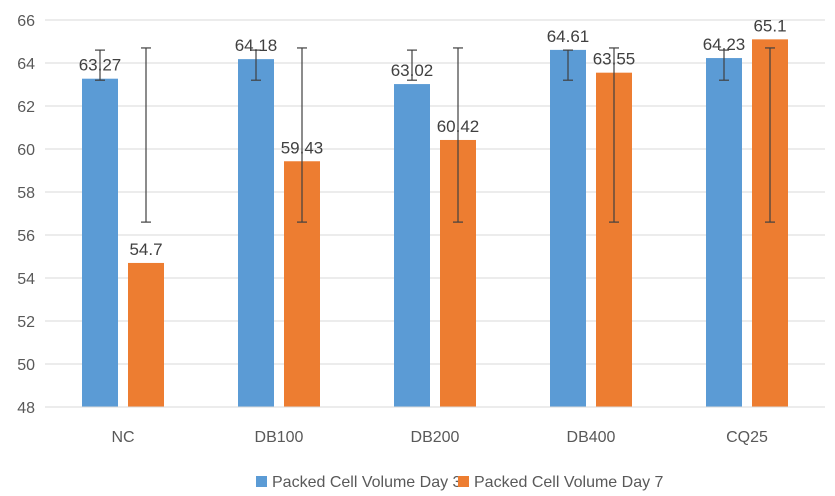 Image resolution: width=835 pixels, height=496 pixels. I want to click on y-tick-label: 66, so click(26, 21).